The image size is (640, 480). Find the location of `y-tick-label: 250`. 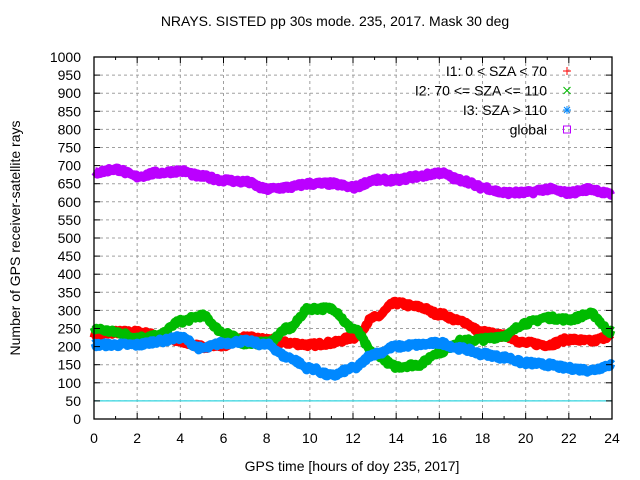

y-tick-label: 250 is located at coordinates (70, 329).